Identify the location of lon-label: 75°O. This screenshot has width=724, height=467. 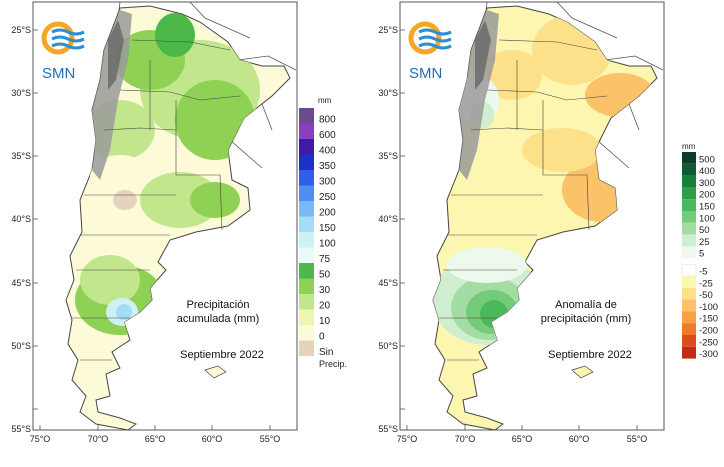
(407, 439).